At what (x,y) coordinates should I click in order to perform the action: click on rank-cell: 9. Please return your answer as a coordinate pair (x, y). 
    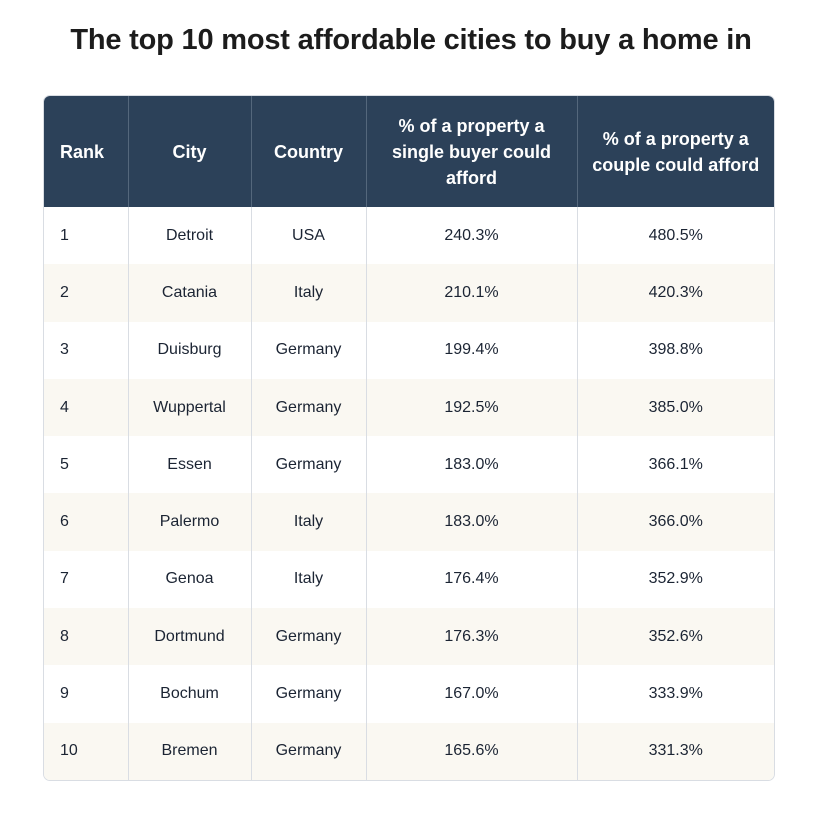
    Looking at the image, I should click on (64, 694).